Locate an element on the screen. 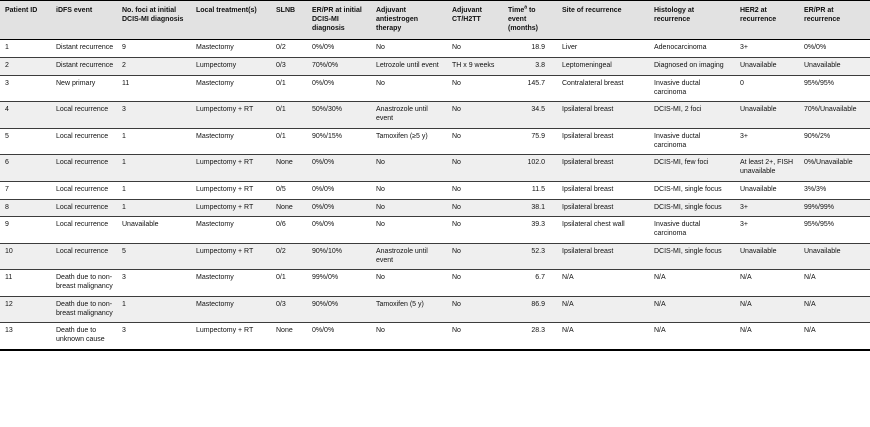 The image size is (870, 427). cell-patient-id: 9 is located at coordinates (26, 230).